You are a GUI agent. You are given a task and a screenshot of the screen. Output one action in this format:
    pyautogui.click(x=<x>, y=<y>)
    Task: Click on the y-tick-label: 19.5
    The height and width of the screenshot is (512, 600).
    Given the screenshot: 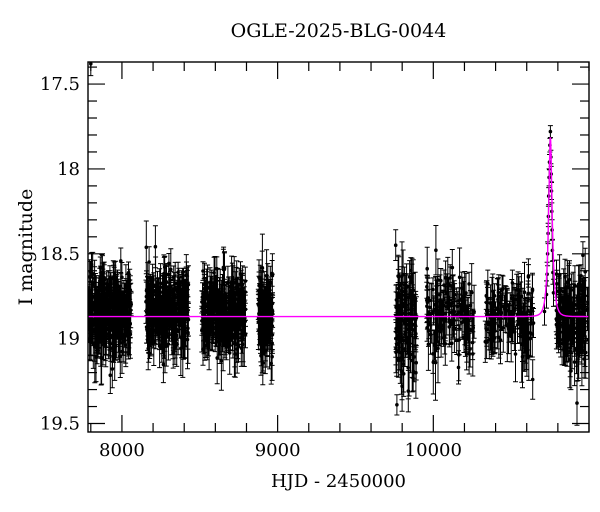 What is the action you would take?
    pyautogui.click(x=60, y=424)
    